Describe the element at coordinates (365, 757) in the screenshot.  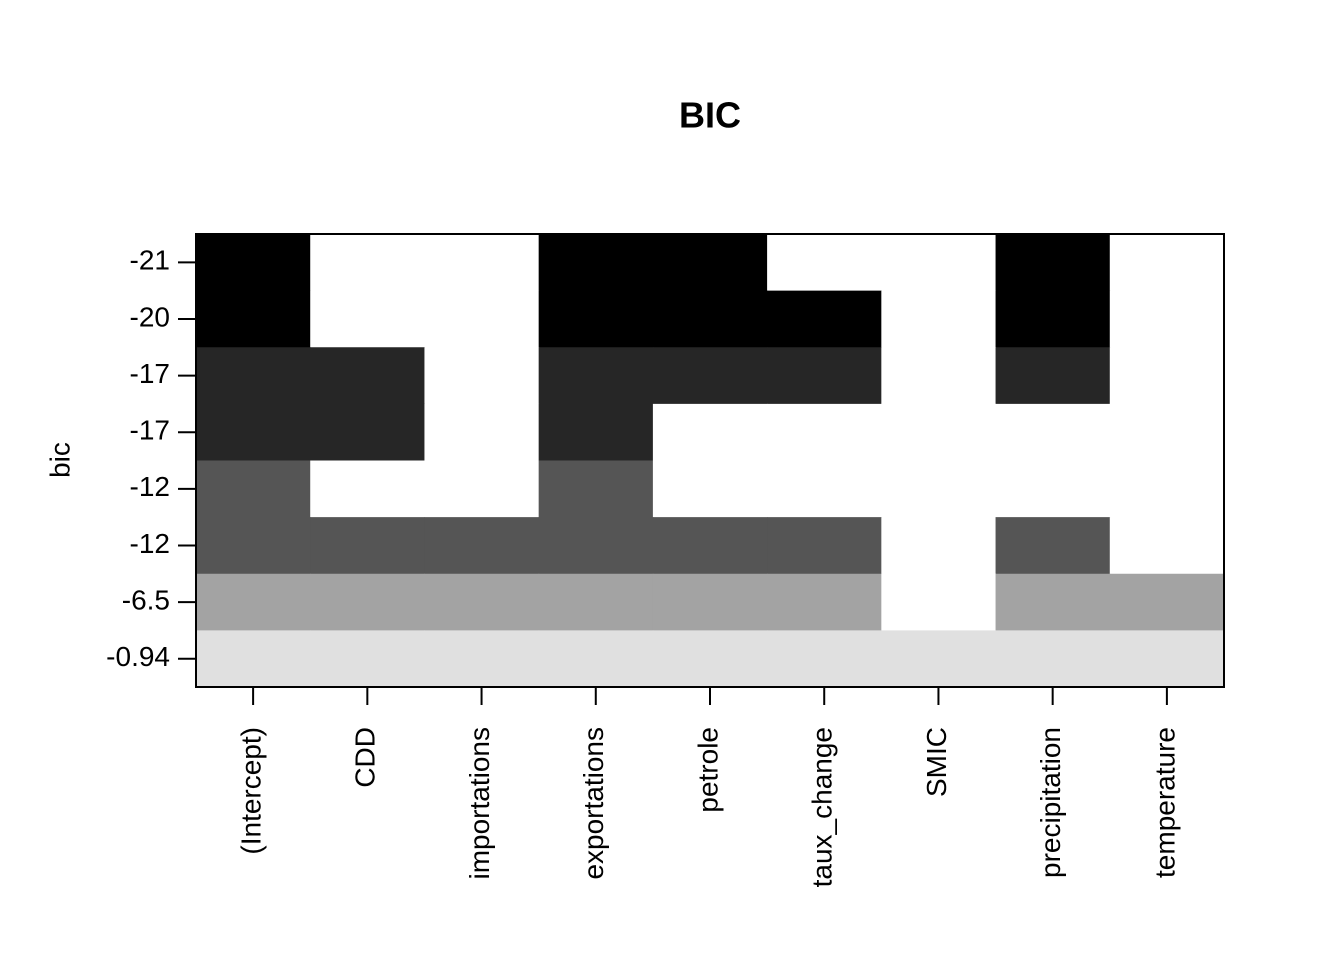
I see `x-tick-label: CDD` at that location.